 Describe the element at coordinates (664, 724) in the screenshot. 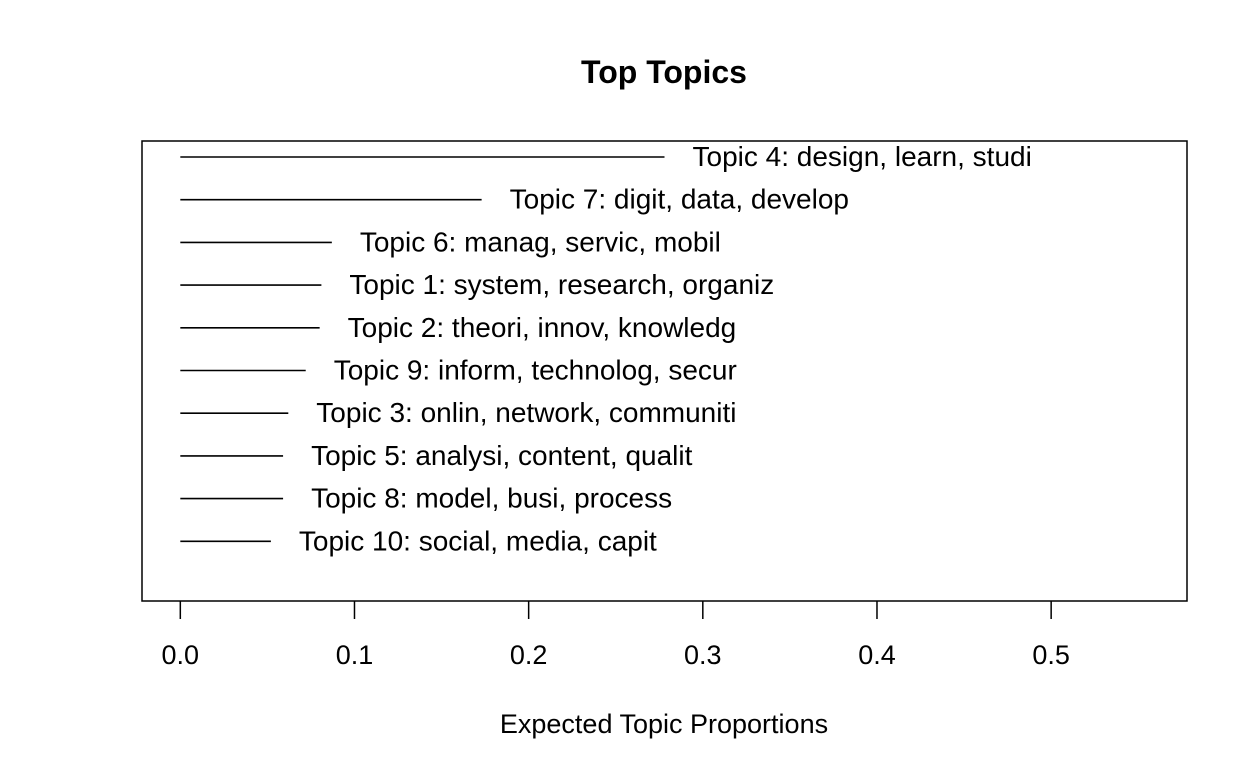

I see `x-axis-label: Expected Topic Proportions` at that location.